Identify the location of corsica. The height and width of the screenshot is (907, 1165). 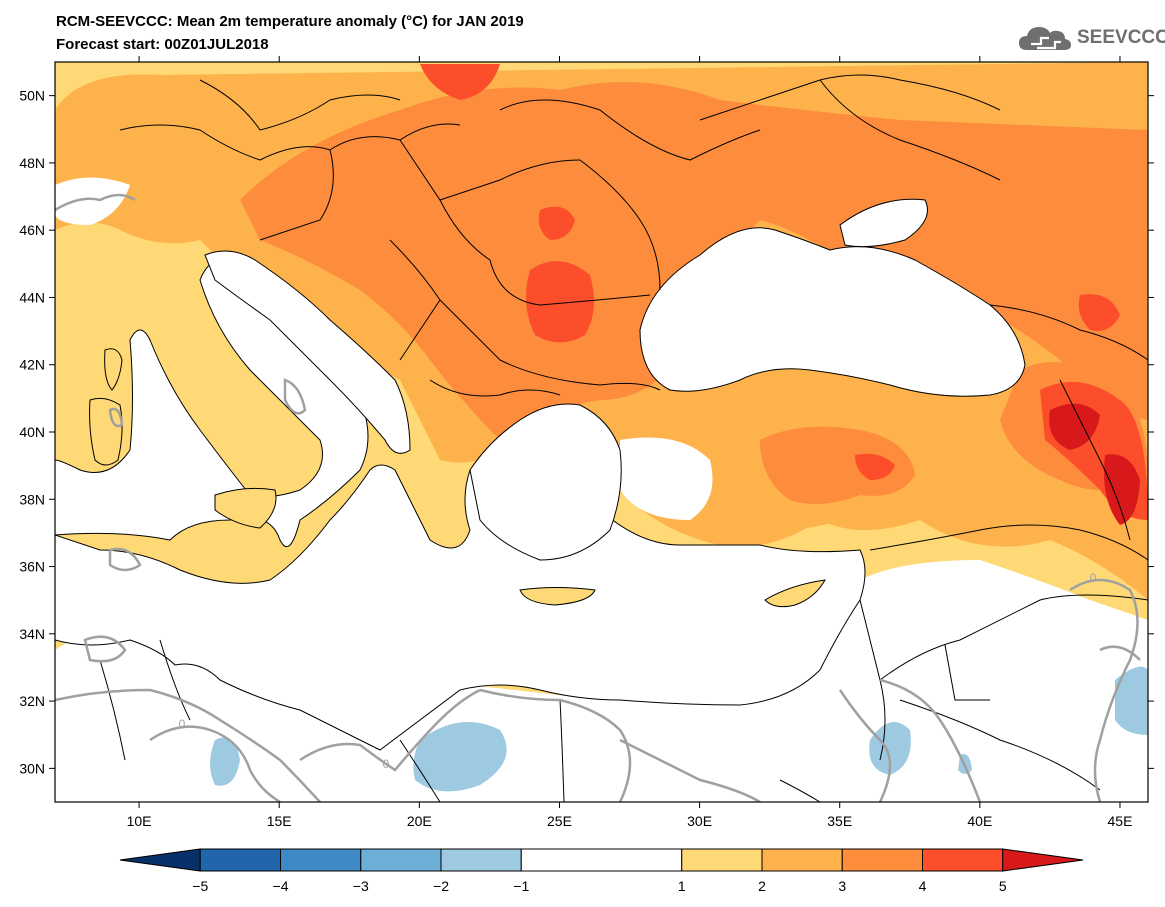
(113, 369).